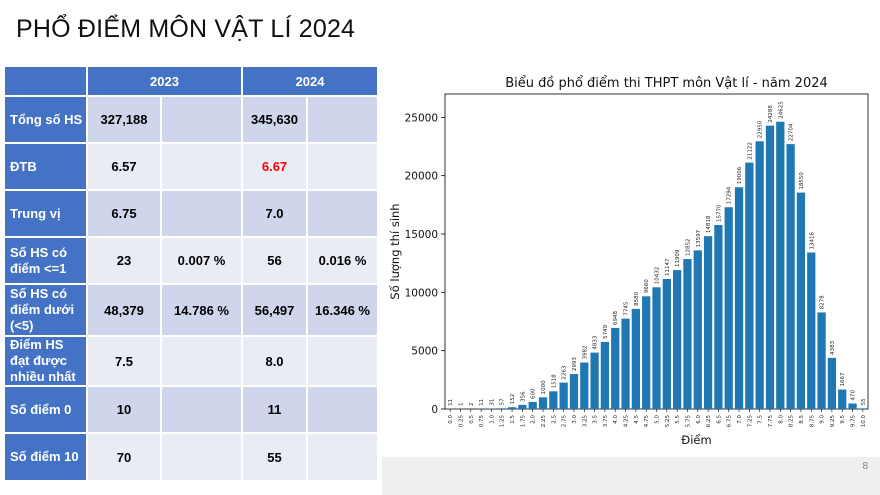 This screenshot has height=495, width=880. I want to click on page-number: 8, so click(865, 466).